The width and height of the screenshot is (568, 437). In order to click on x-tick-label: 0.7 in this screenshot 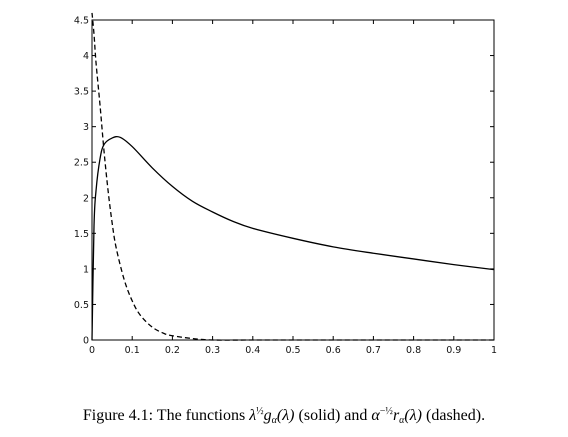, I will do `click(373, 350)`.